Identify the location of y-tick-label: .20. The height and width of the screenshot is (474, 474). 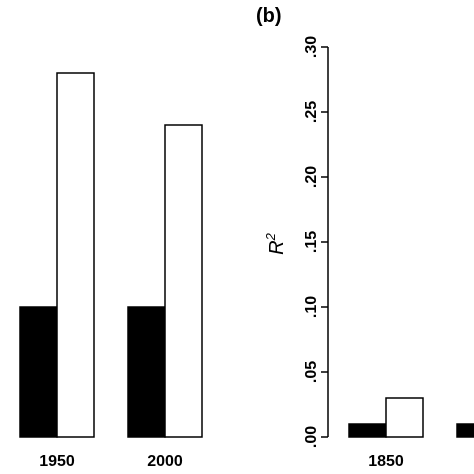
(311, 177).